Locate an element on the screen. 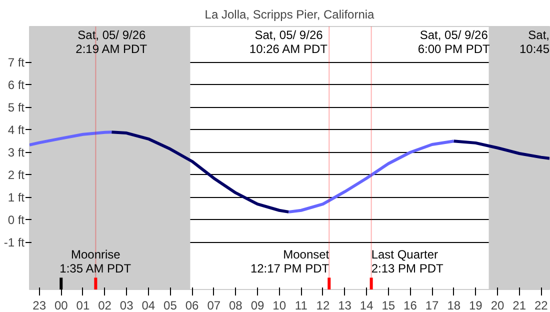 This screenshot has width=550, height=312. y-tick-label: 5 ft is located at coordinates (17, 107).